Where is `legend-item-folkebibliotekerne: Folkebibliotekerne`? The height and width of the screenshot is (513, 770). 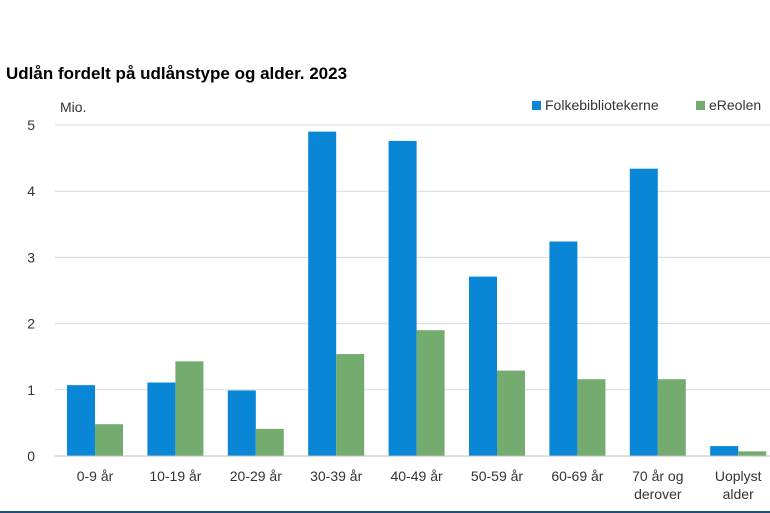
legend-item-folkebibliotekerne: Folkebibliotekerne is located at coordinates (595, 105).